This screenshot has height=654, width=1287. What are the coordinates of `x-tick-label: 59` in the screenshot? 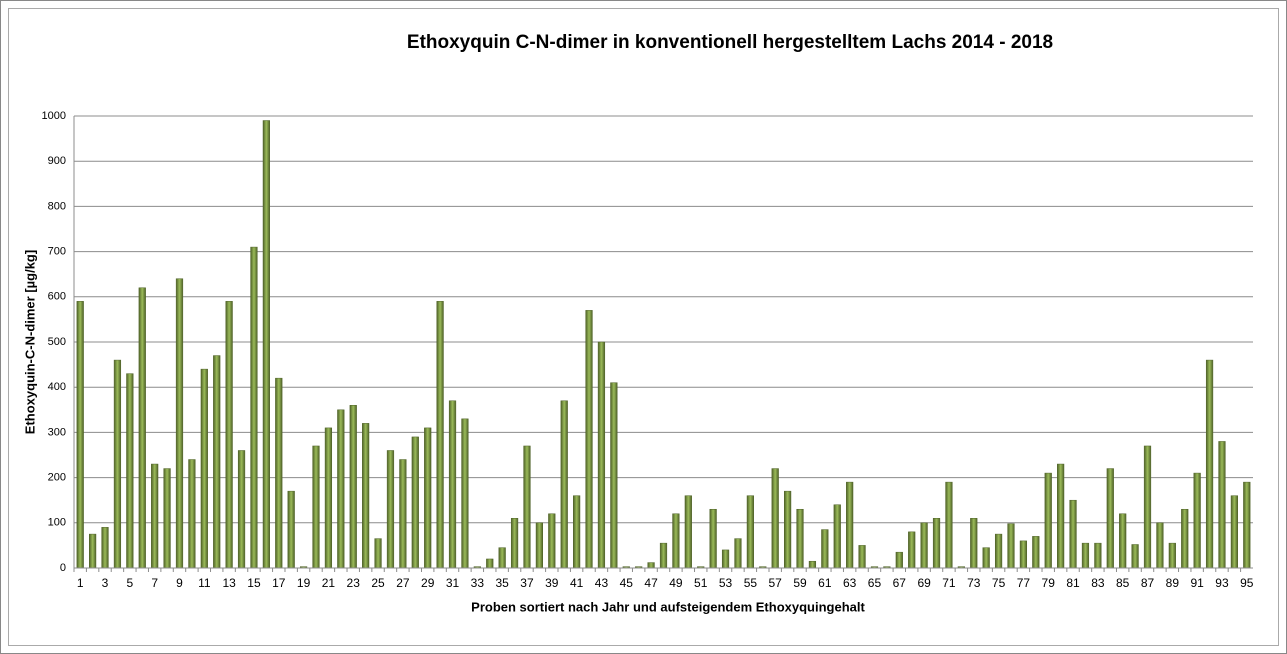 It's located at (800, 583).